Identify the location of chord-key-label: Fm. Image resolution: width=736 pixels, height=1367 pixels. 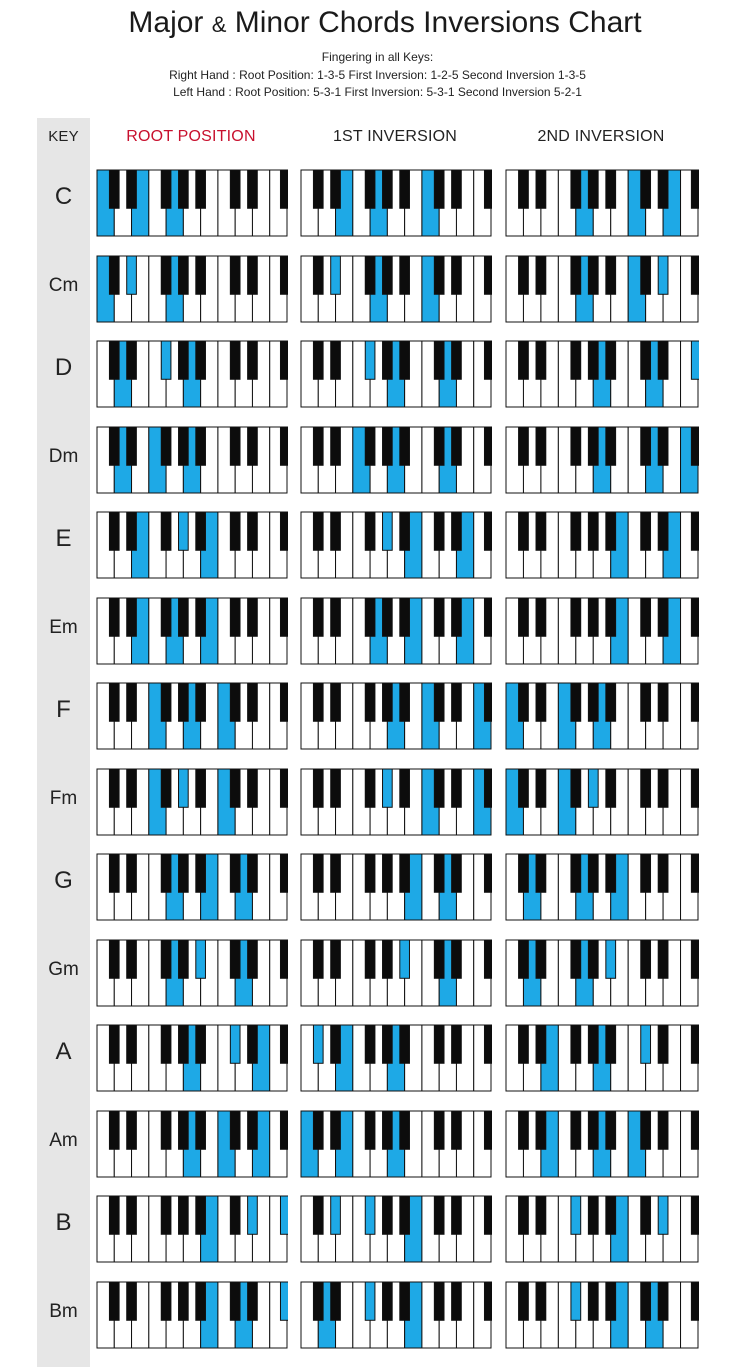
(63, 798).